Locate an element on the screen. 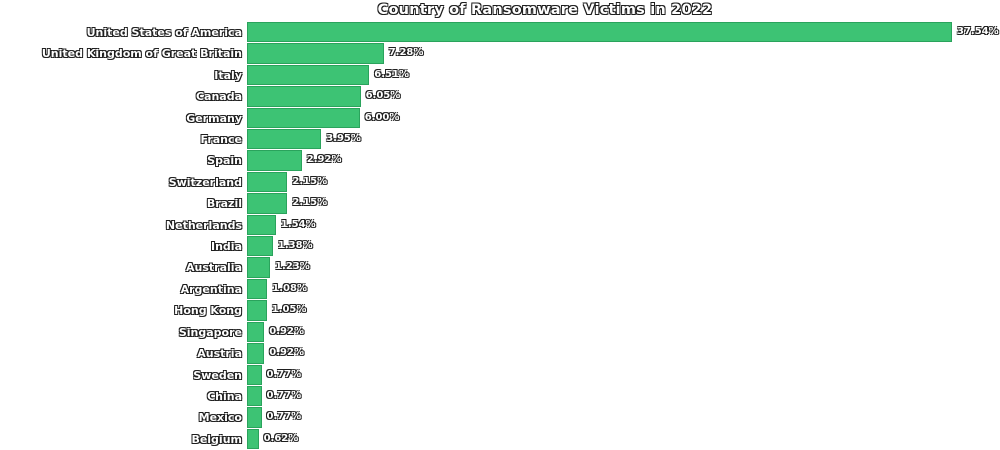 The width and height of the screenshot is (1000, 450). bar-row: Brazil 2.15% is located at coordinates (500, 203).